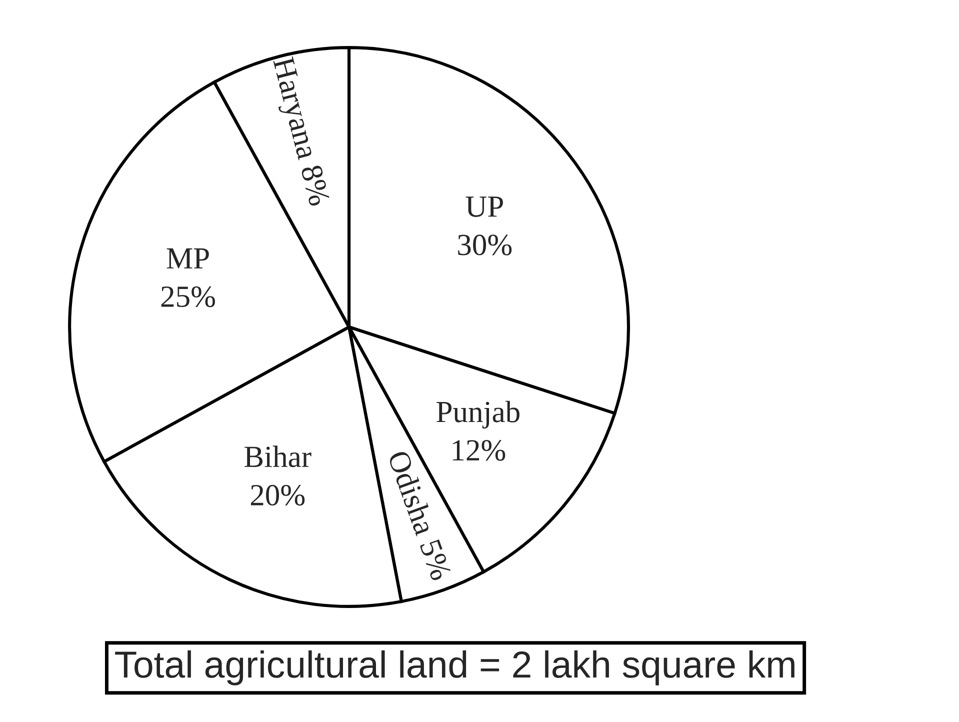 The height and width of the screenshot is (722, 959). Describe the element at coordinates (478, 414) in the screenshot. I see `slice-label: Punjab` at that location.